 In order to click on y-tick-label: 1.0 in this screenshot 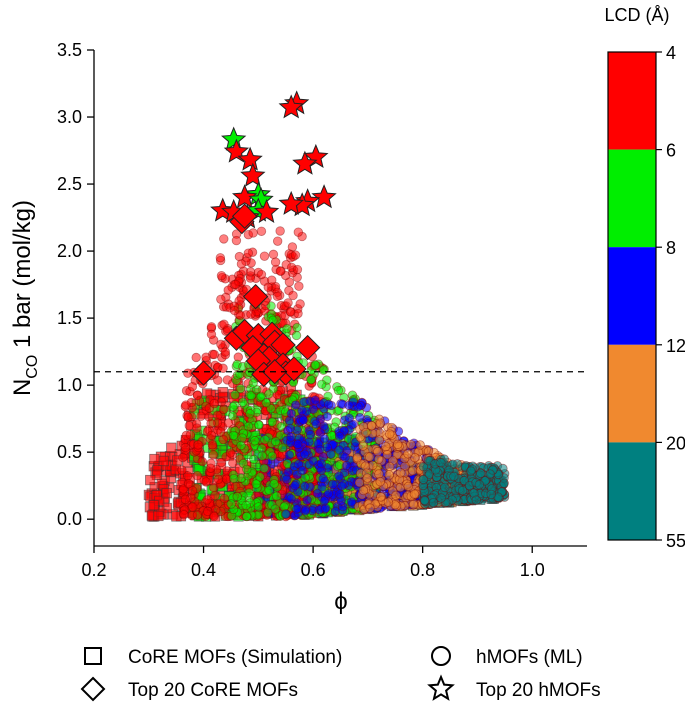, I will do `click(69, 385)`.